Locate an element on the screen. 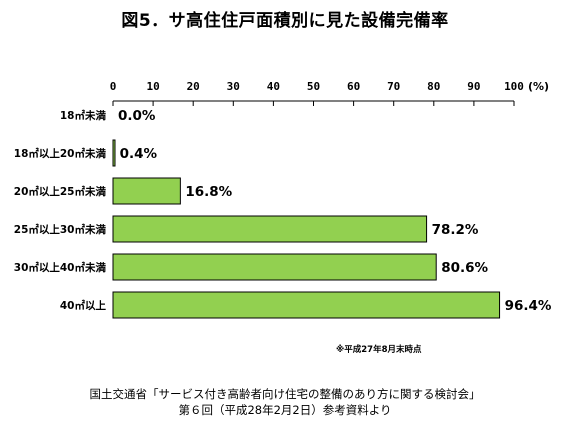 The height and width of the screenshot is (426, 570). x-unit-label: (%) is located at coordinates (538, 86).